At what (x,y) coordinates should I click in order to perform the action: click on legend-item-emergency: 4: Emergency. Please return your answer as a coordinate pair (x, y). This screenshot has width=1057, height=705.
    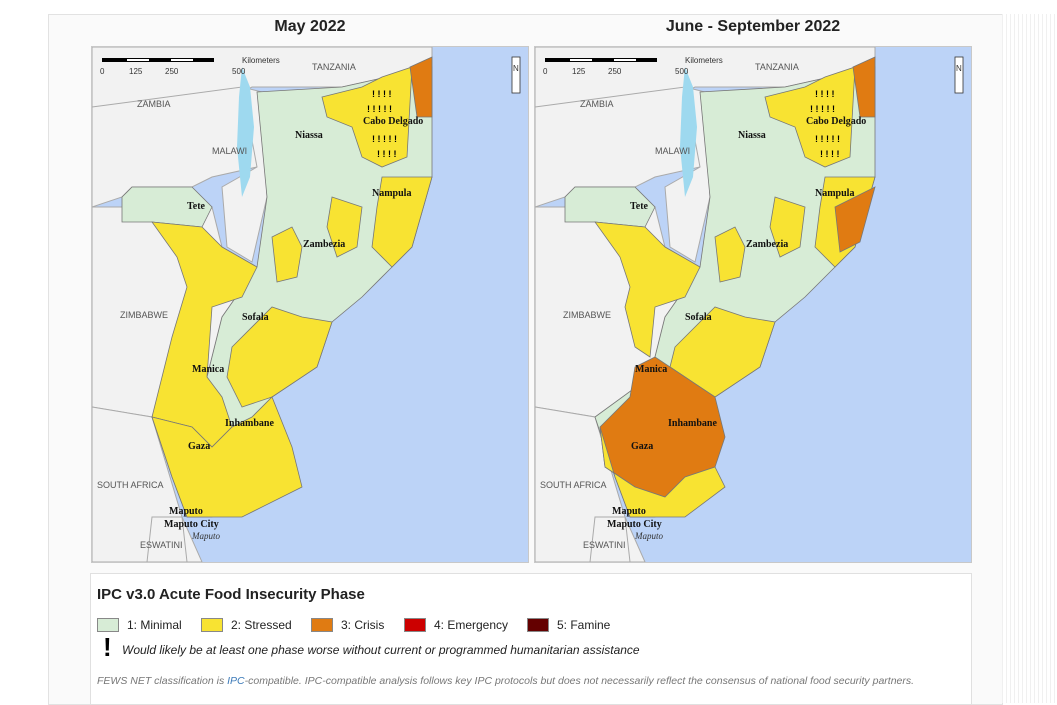
    Looking at the image, I should click on (456, 625).